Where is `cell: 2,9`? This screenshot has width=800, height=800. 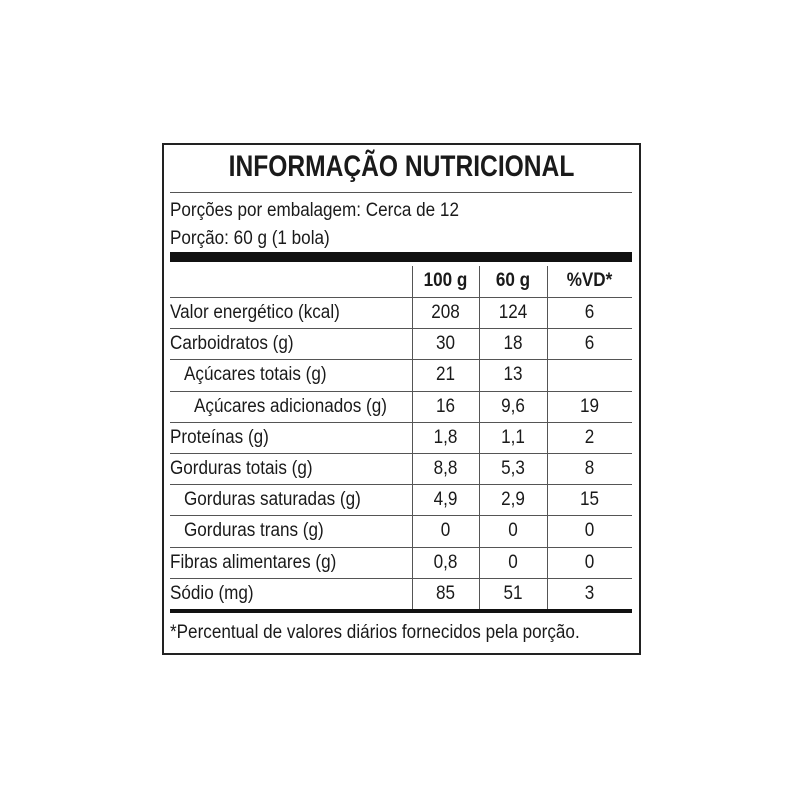
cell: 2,9 is located at coordinates (513, 500).